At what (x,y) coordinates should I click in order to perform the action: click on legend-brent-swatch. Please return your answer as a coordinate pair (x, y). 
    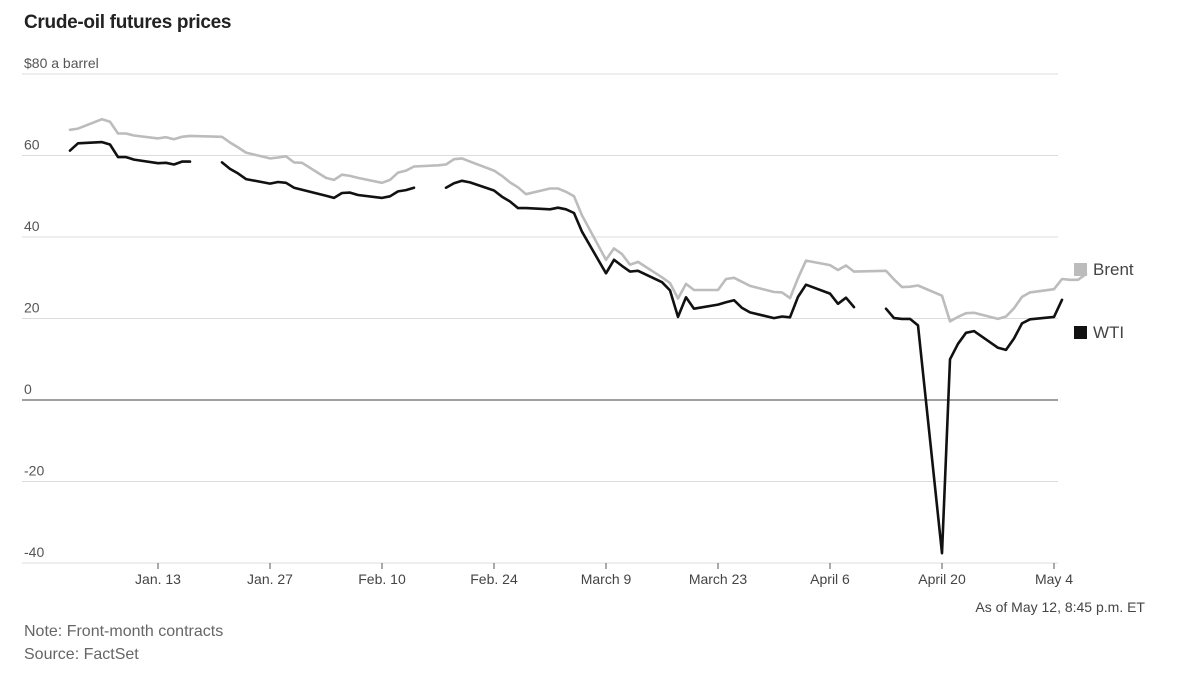
    Looking at the image, I should click on (1080, 269).